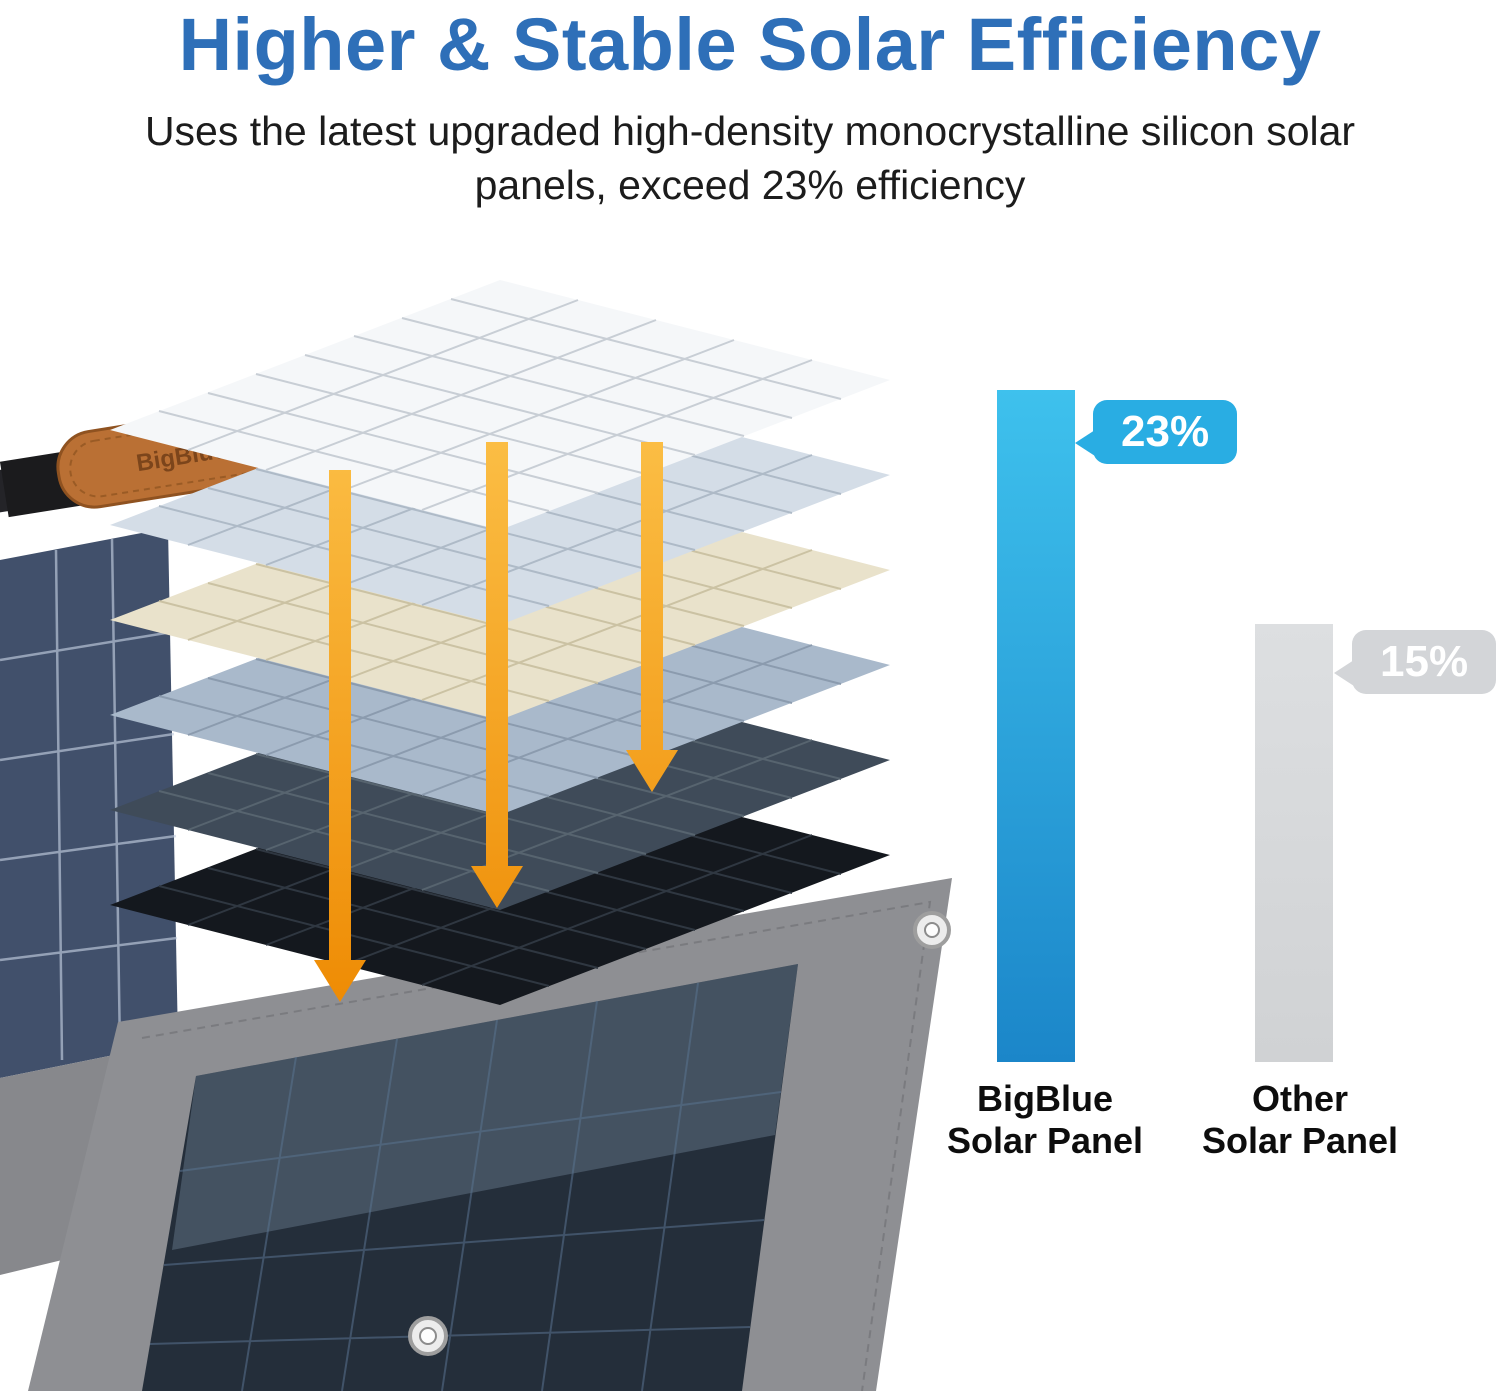 This screenshot has width=1500, height=1391. Describe the element at coordinates (1036, 726) in the screenshot. I see `bigblue-efficiency-bar` at that location.